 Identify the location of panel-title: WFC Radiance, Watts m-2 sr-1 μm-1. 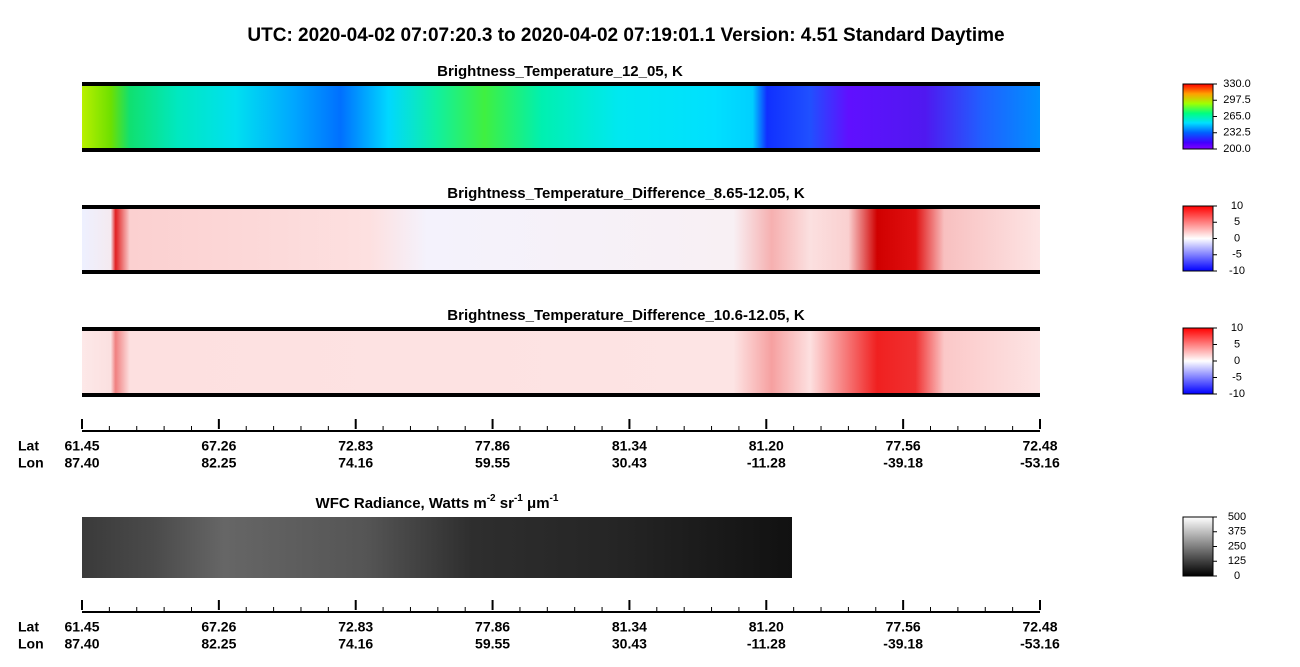
(437, 502).